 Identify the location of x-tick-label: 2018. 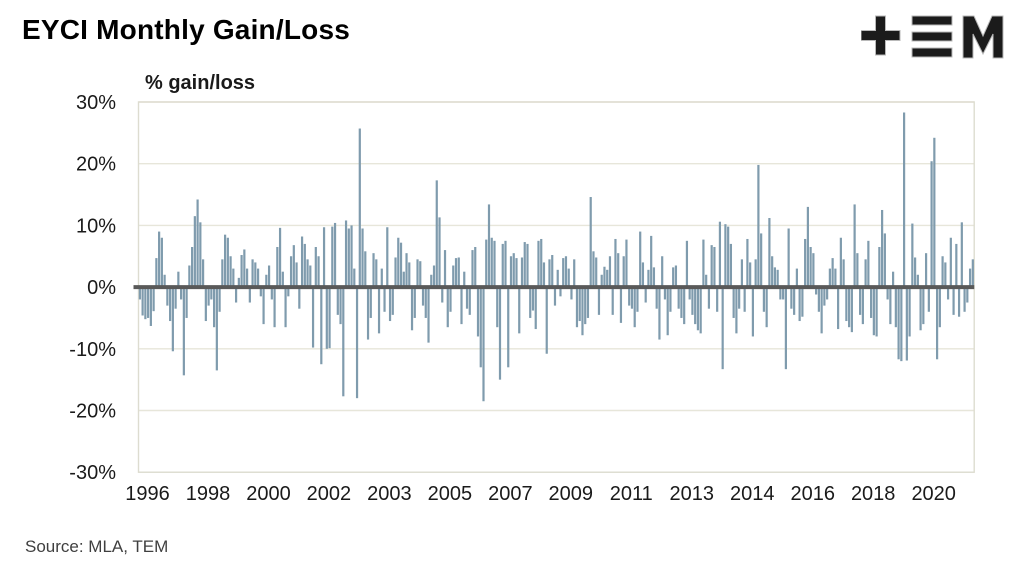
(873, 494).